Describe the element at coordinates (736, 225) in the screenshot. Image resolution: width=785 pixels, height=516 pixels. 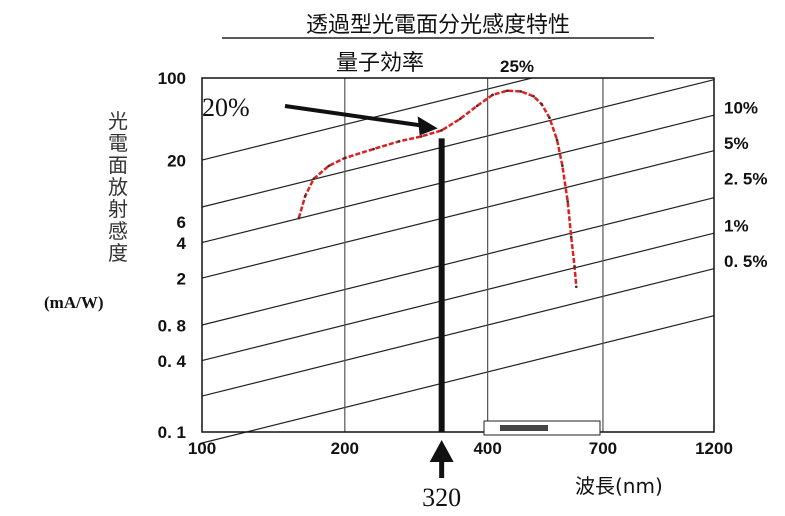
I see `qe-line-label: 1%` at that location.